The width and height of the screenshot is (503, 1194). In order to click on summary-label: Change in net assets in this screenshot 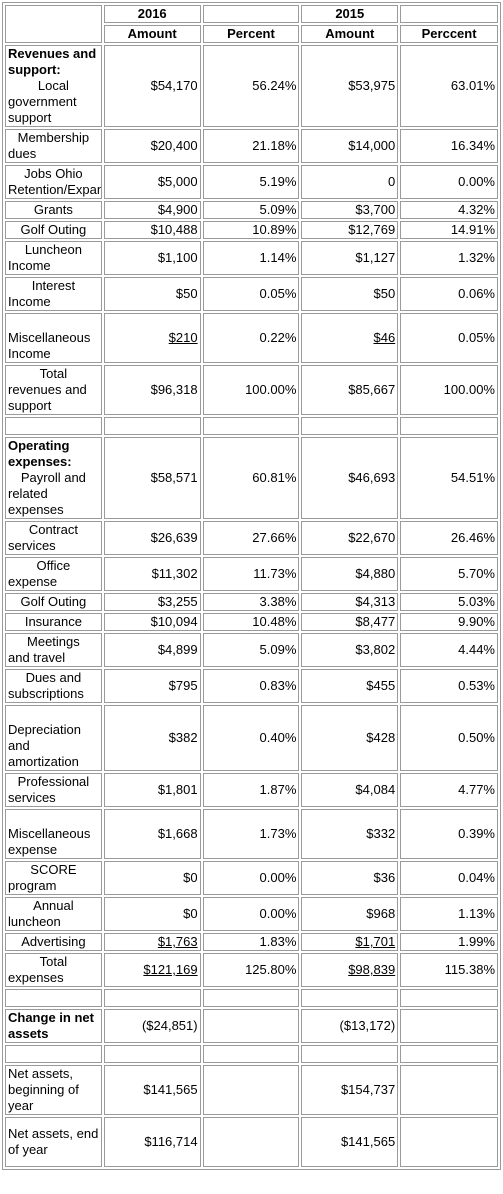, I will do `click(53, 1026)`.